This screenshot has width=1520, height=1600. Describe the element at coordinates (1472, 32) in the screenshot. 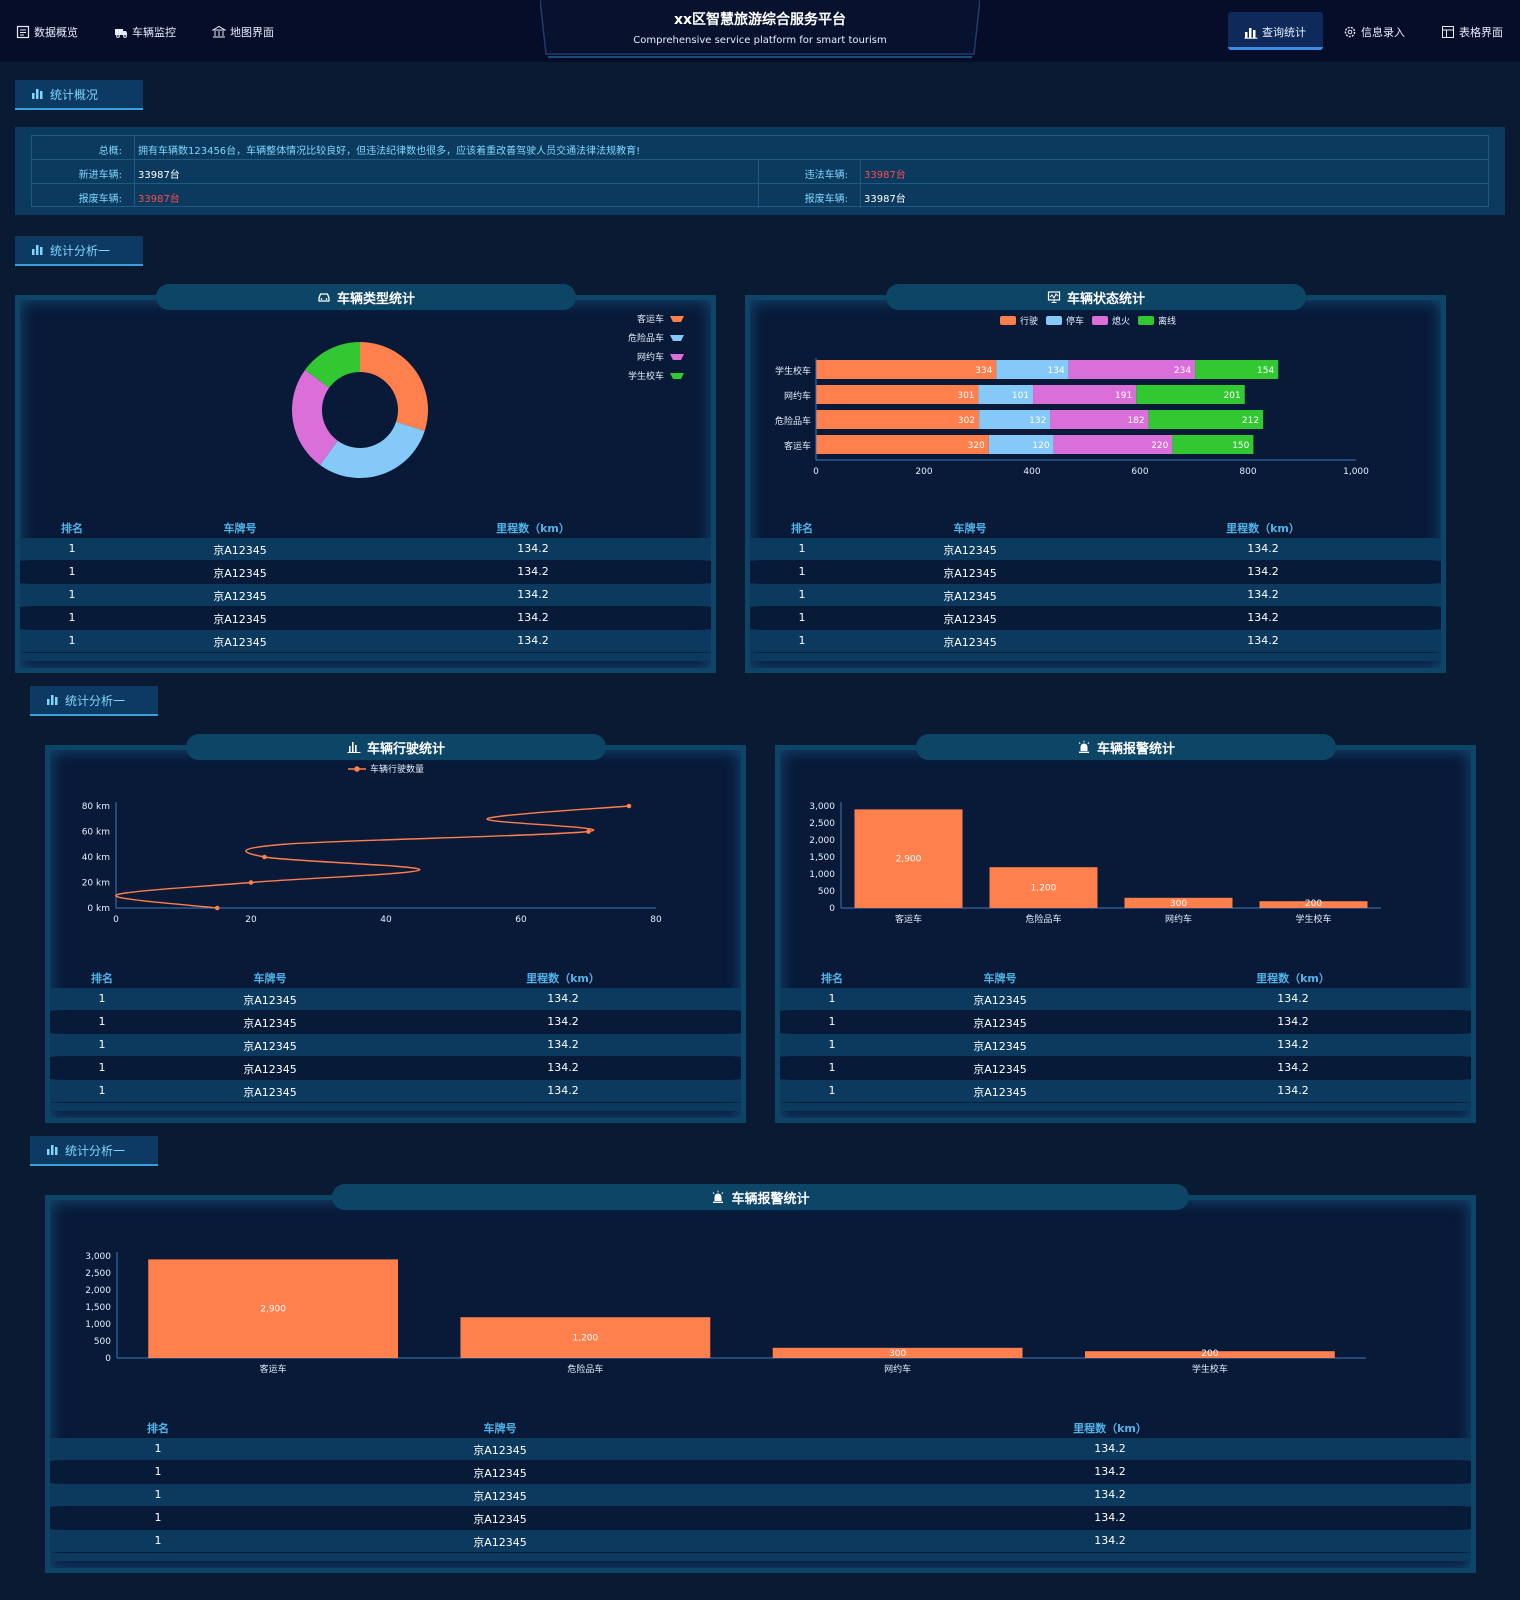

I see `nav-table: 表格界面` at that location.